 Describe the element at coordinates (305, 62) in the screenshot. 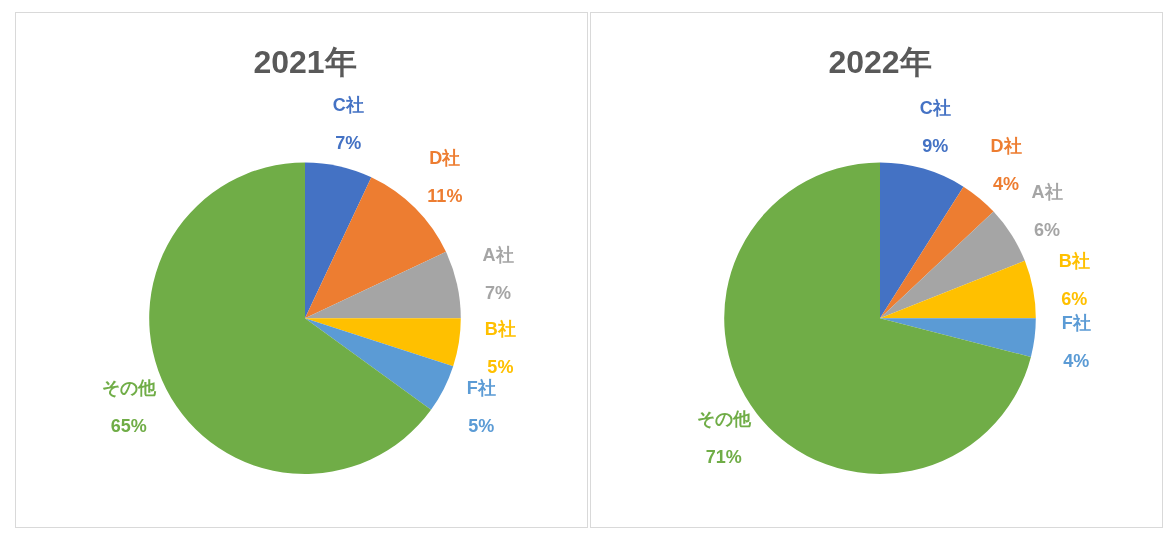

I see `chart-title: 2021年` at that location.